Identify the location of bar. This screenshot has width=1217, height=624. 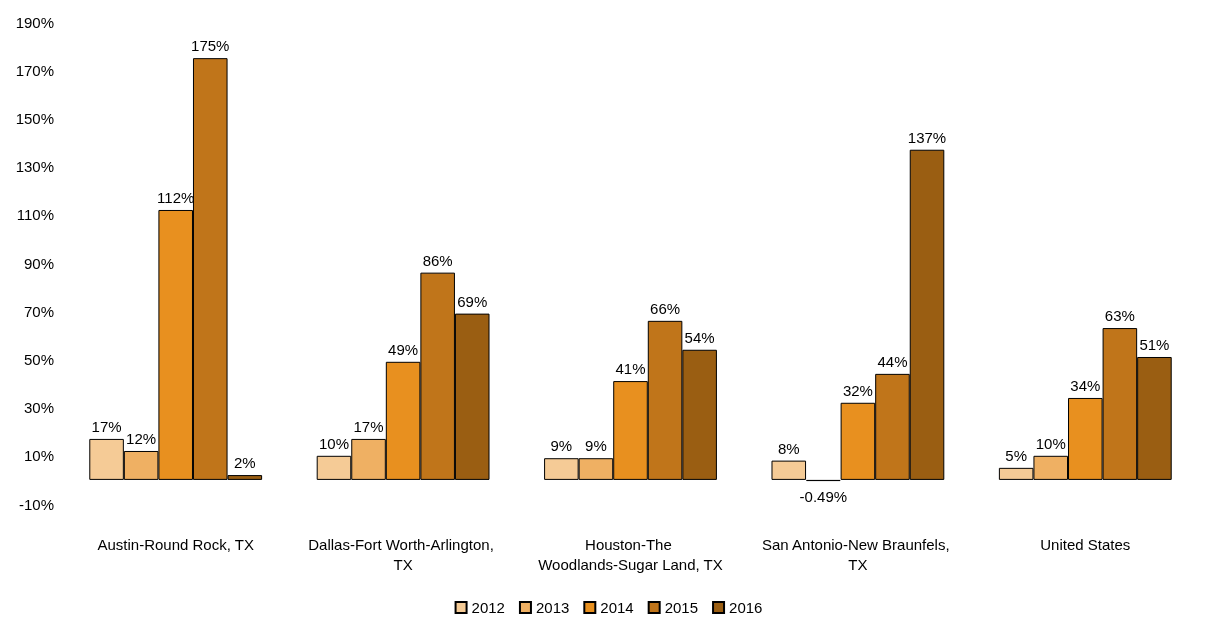
(789, 470).